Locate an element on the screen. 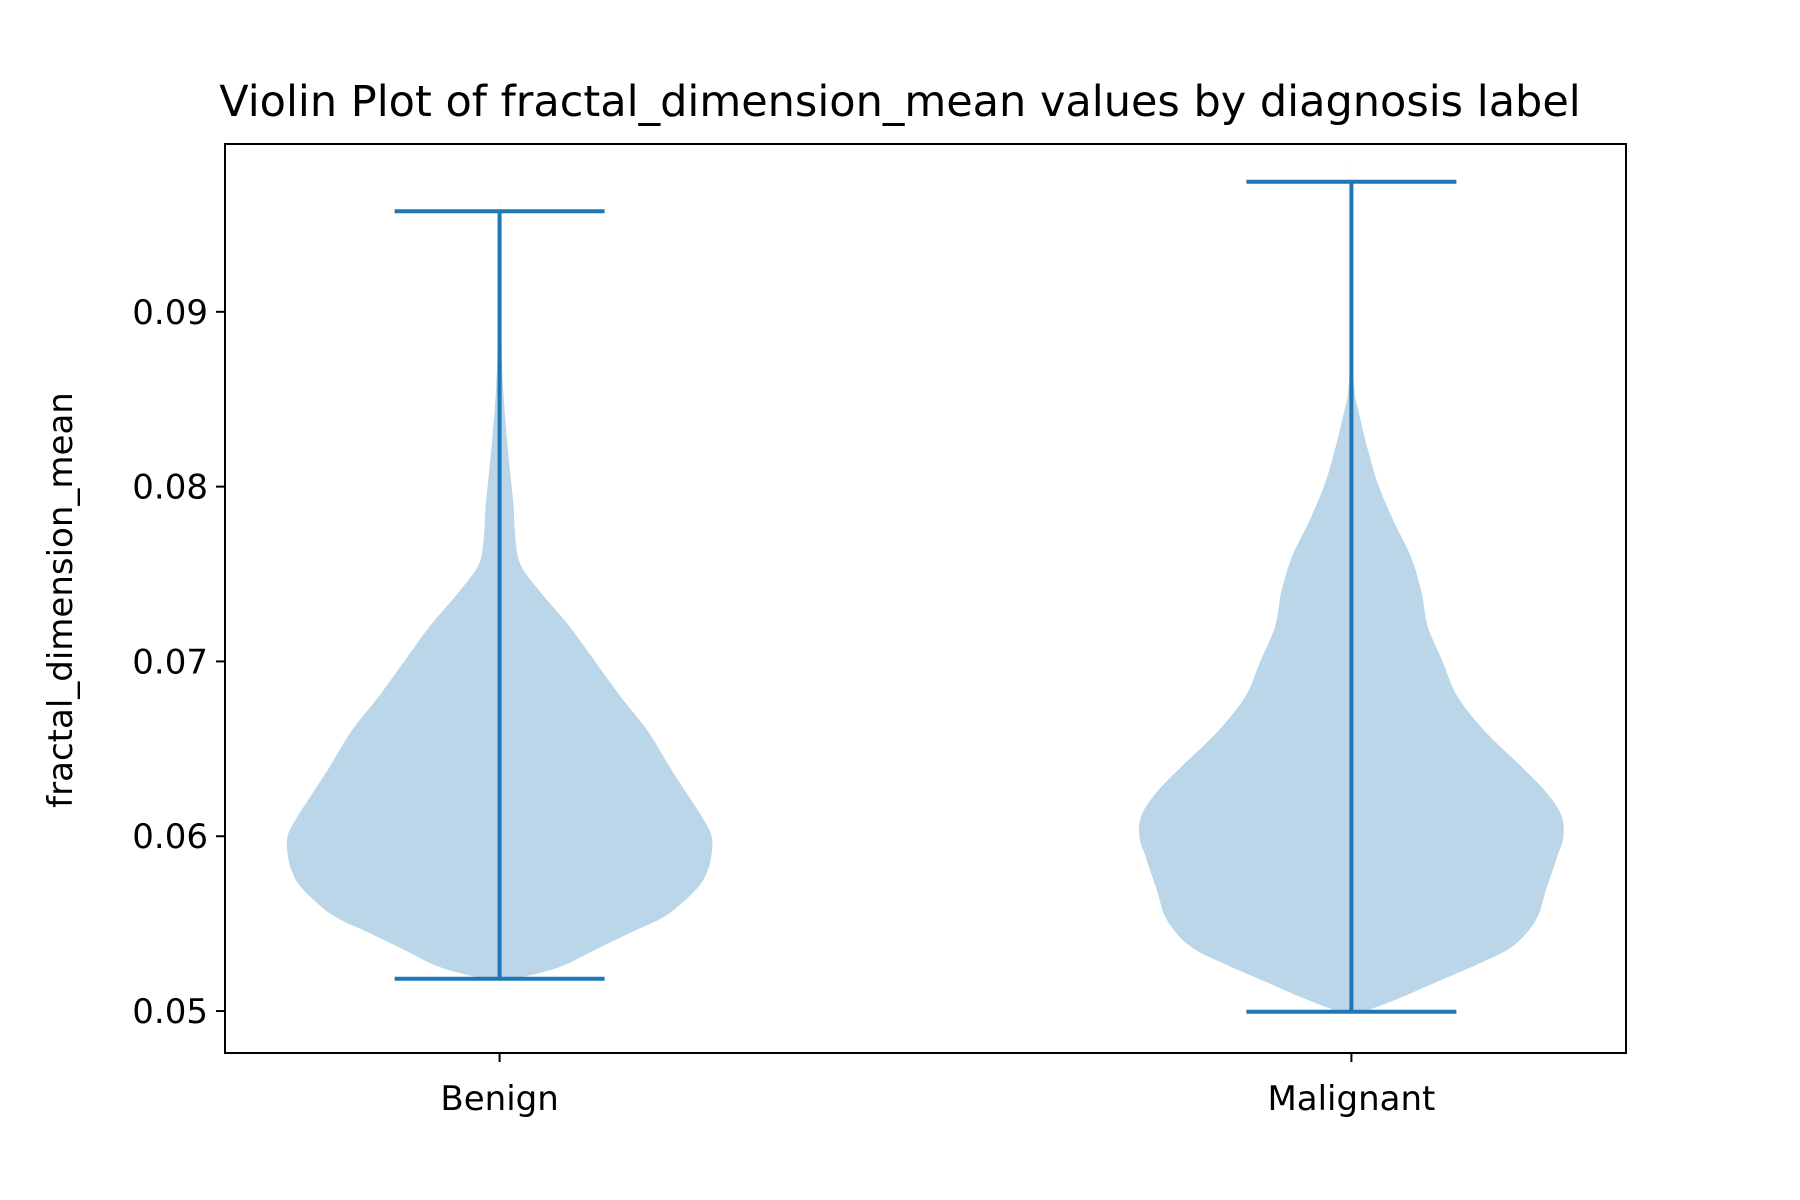  y-axis: 0.05 0.06 0.07 0.08 0.09 is located at coordinates (178, 662).